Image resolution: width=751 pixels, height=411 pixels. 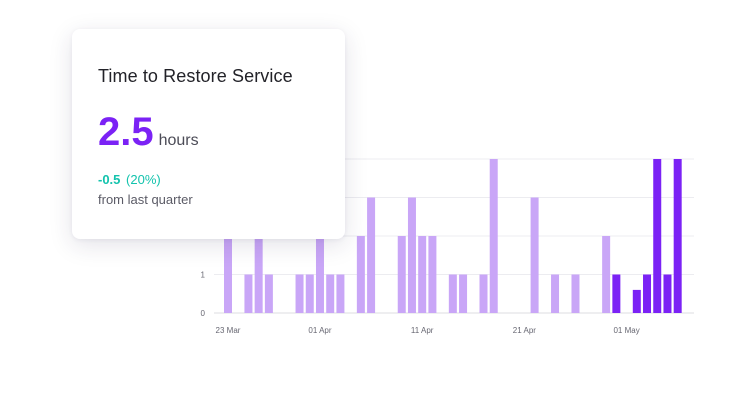 I want to click on x-tick-label: 01 Apr, so click(x=319, y=330).